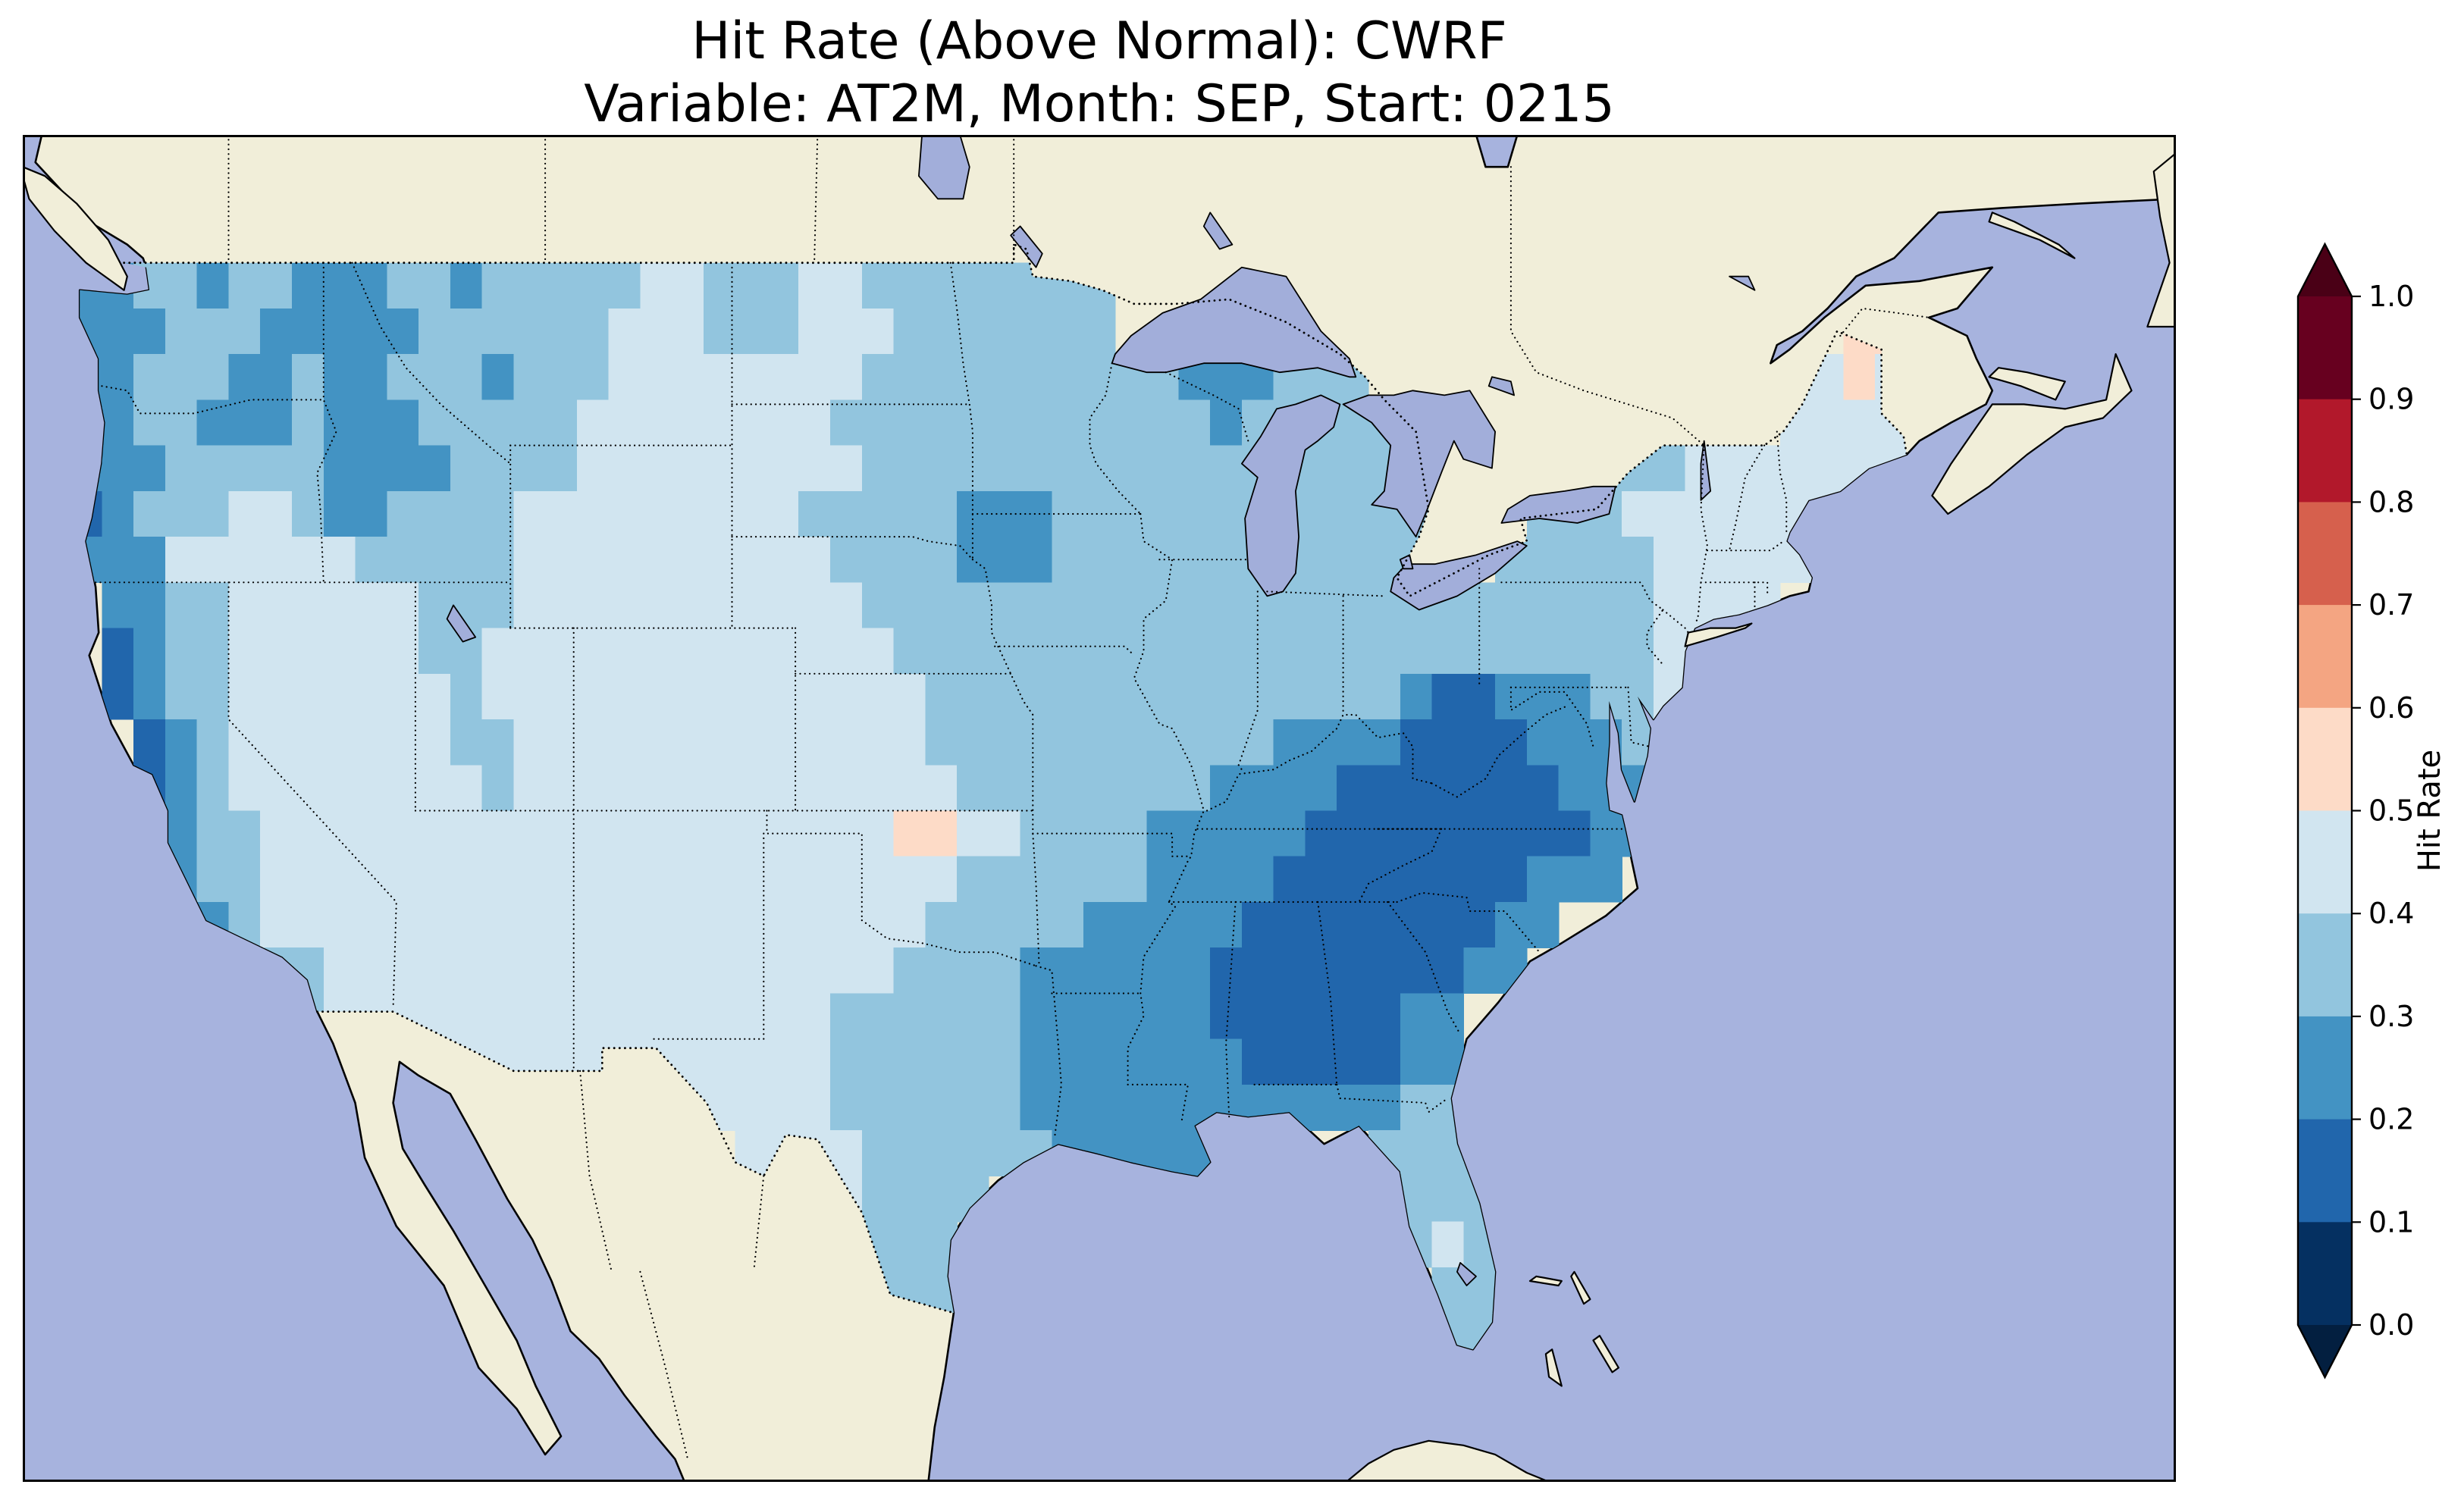 Image resolution: width=2464 pixels, height=1494 pixels. I want to click on colorbar-over-arrow, so click(2325, 270).